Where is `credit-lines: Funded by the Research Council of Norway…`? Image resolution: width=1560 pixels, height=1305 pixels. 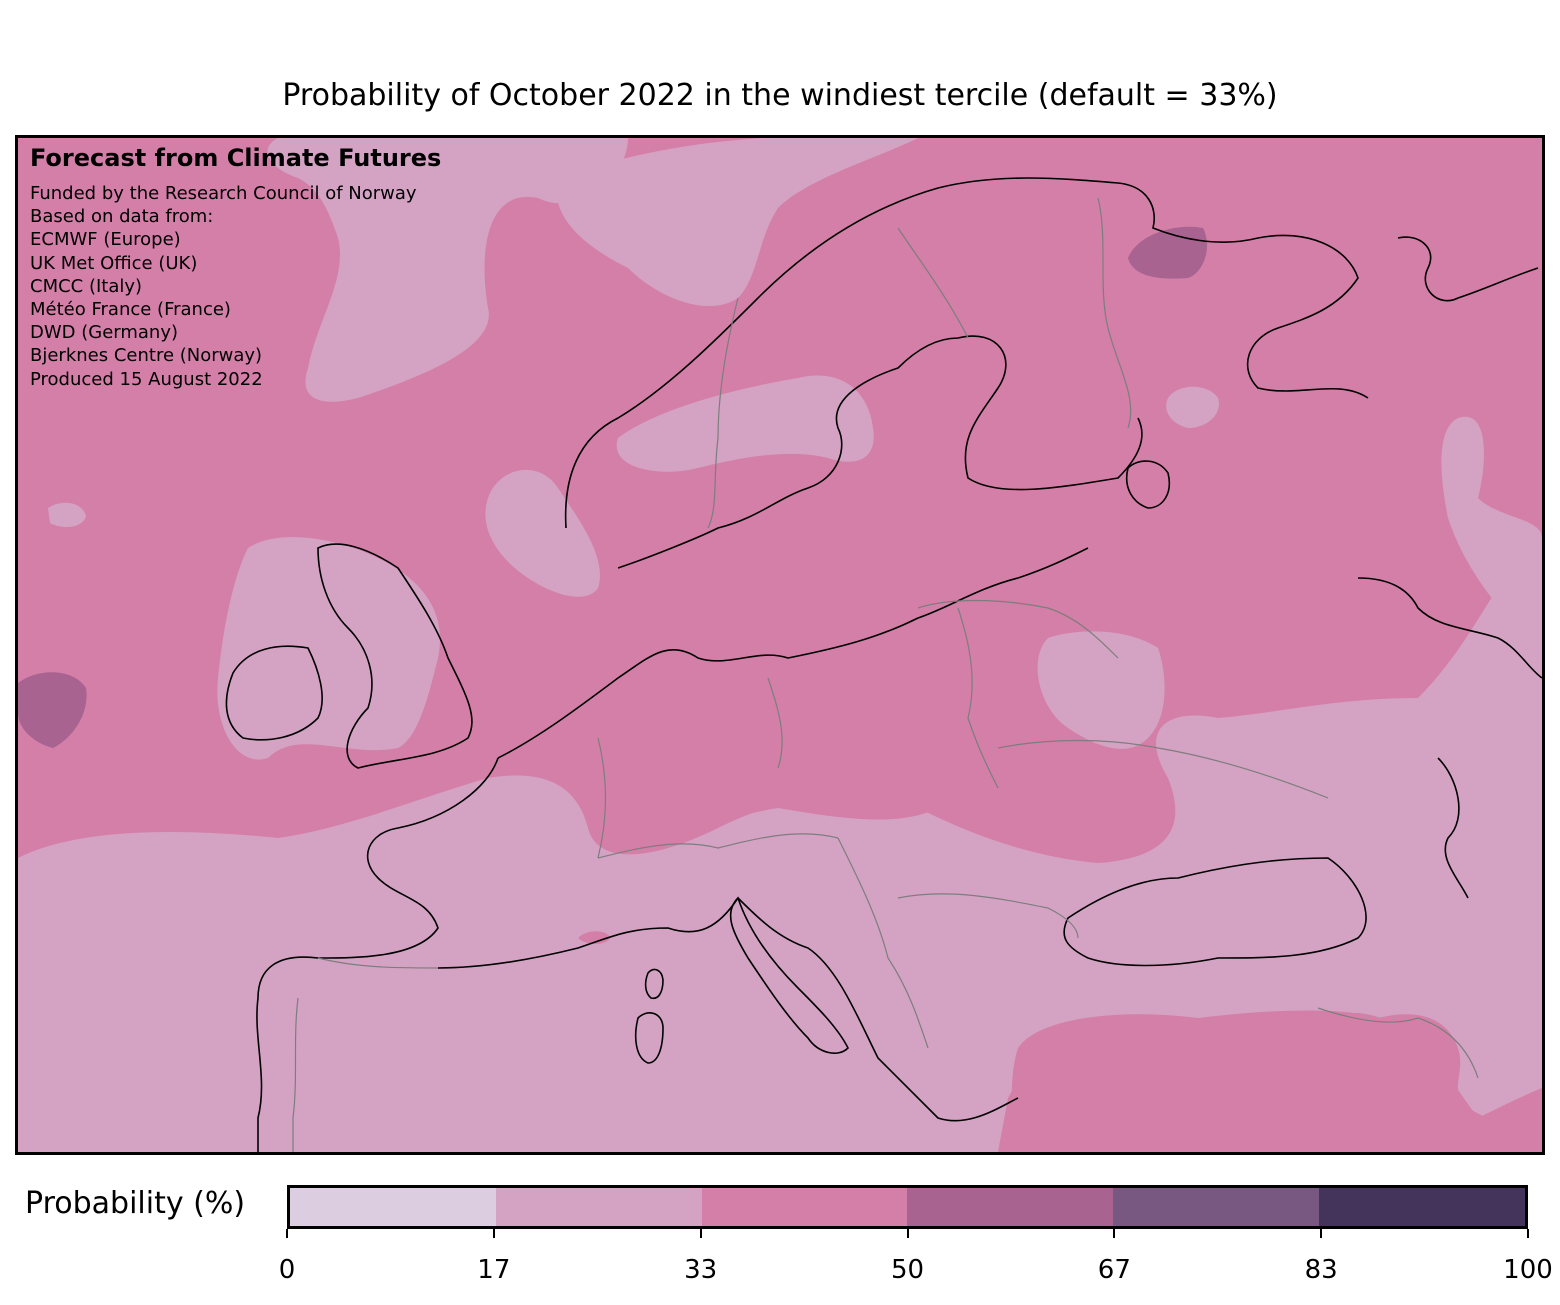
credit-lines: Funded by the Research Council of Norway… is located at coordinates (235, 286).